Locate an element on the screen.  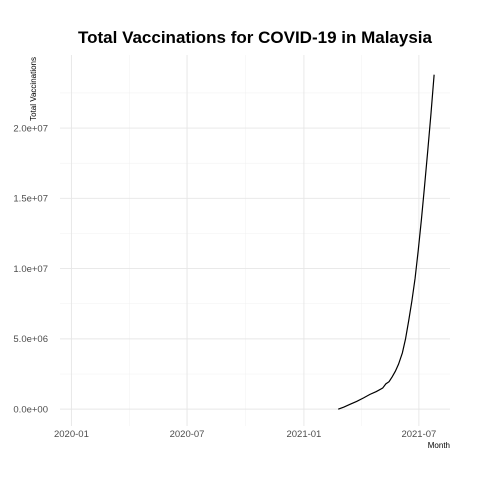
y-tick-label: 1.5e+07 is located at coordinates (30, 199).